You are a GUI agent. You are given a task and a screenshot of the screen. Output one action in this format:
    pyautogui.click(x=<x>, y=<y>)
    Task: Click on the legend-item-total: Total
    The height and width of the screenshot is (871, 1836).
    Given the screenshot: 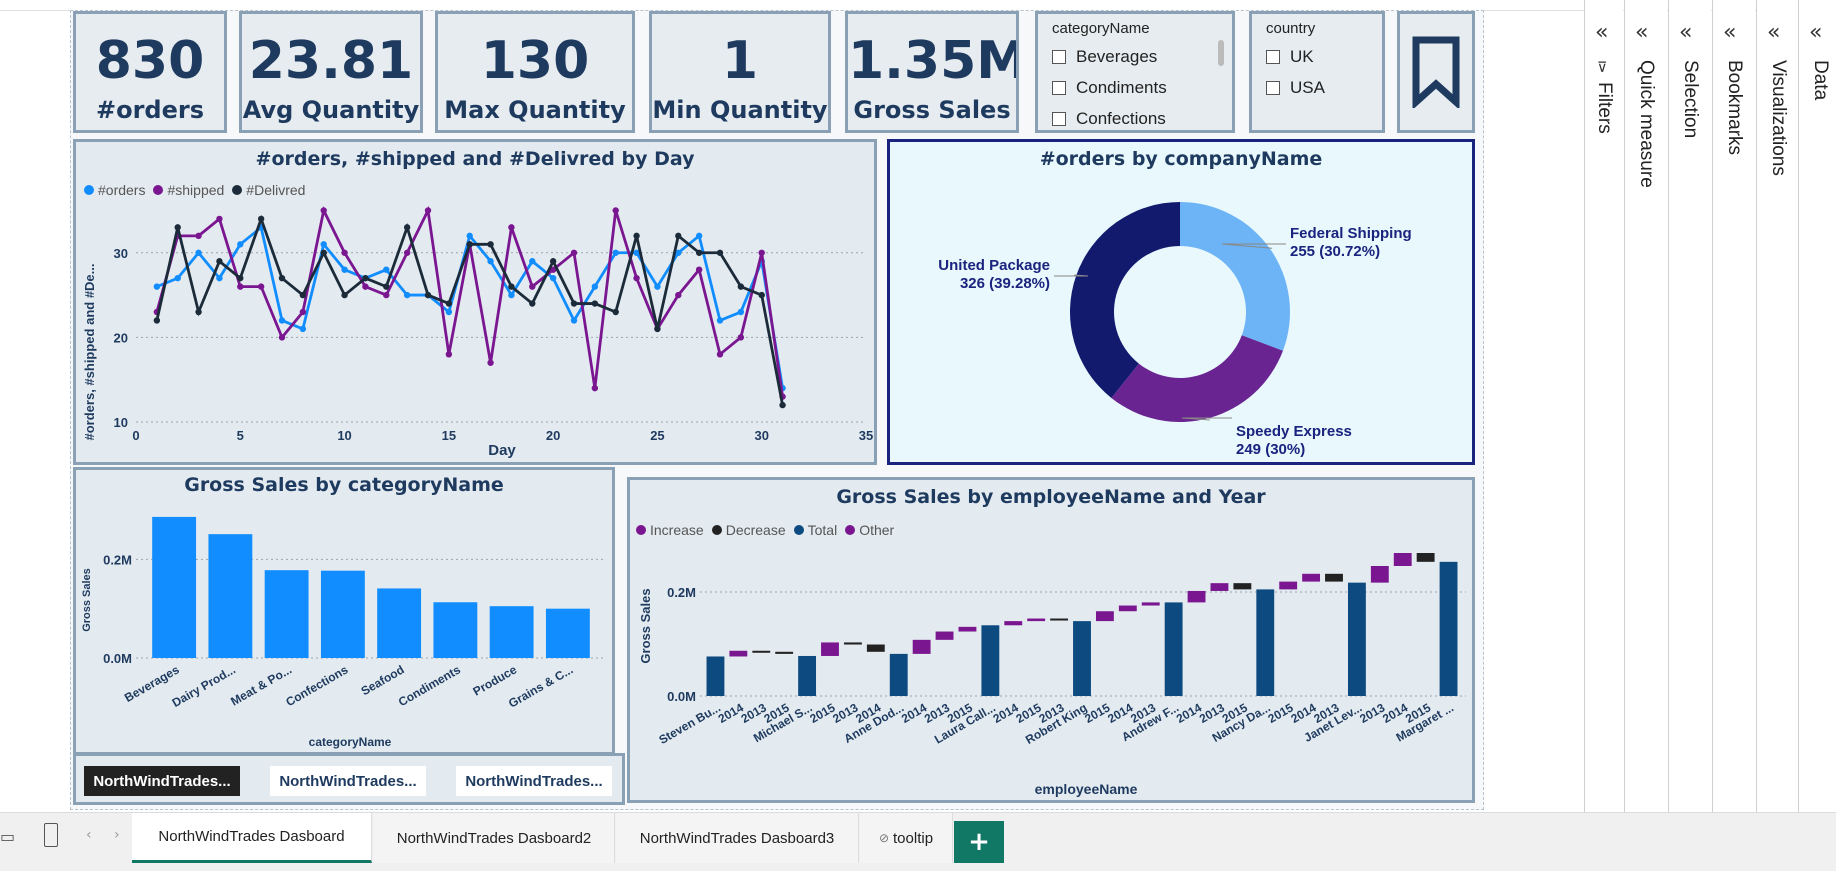 What is the action you would take?
    pyautogui.click(x=815, y=530)
    